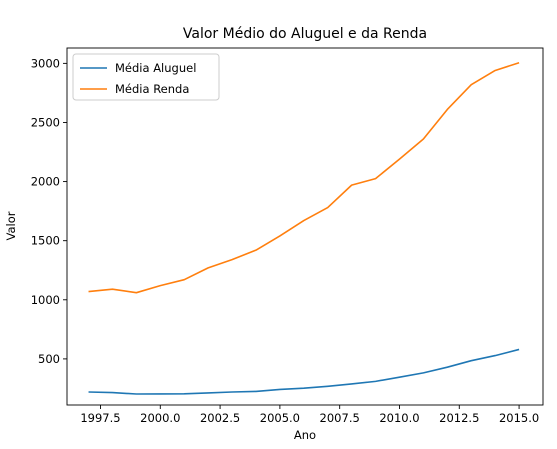  Describe the element at coordinates (519, 418) in the screenshot. I see `x-tick-label: 2015.0` at that location.